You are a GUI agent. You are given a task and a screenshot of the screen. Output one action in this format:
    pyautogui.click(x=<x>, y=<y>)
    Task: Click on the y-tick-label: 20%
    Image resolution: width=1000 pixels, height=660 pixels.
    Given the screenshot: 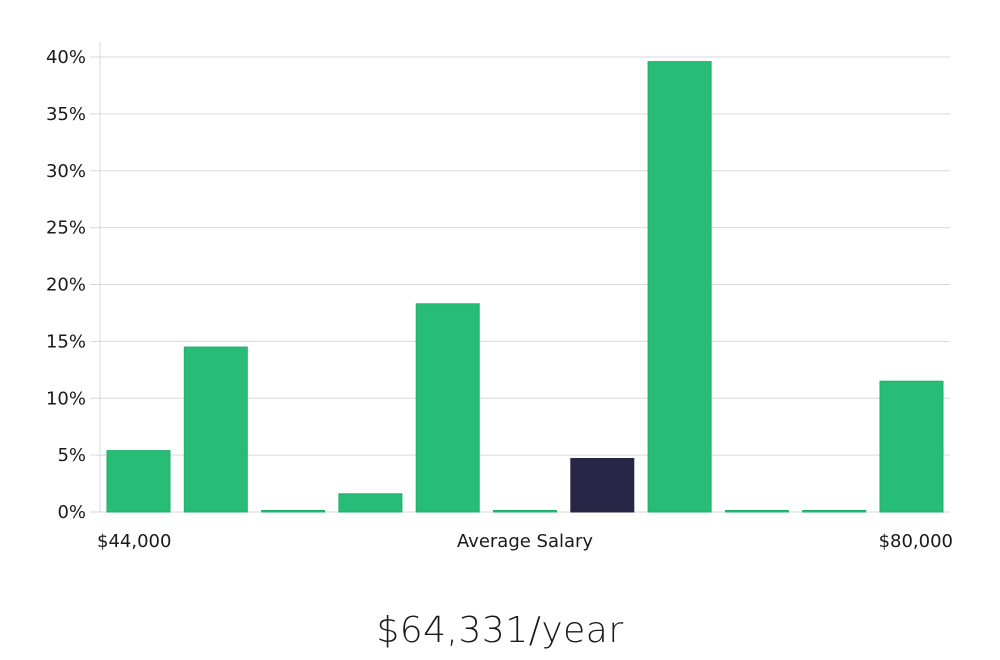 What is the action you would take?
    pyautogui.click(x=66, y=285)
    